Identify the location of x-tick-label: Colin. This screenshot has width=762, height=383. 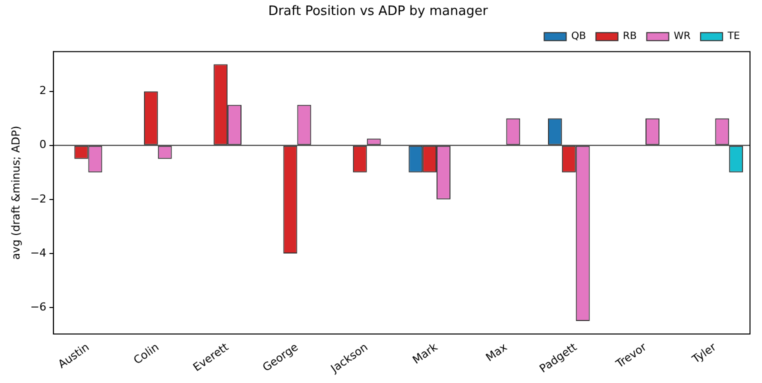
(146, 353).